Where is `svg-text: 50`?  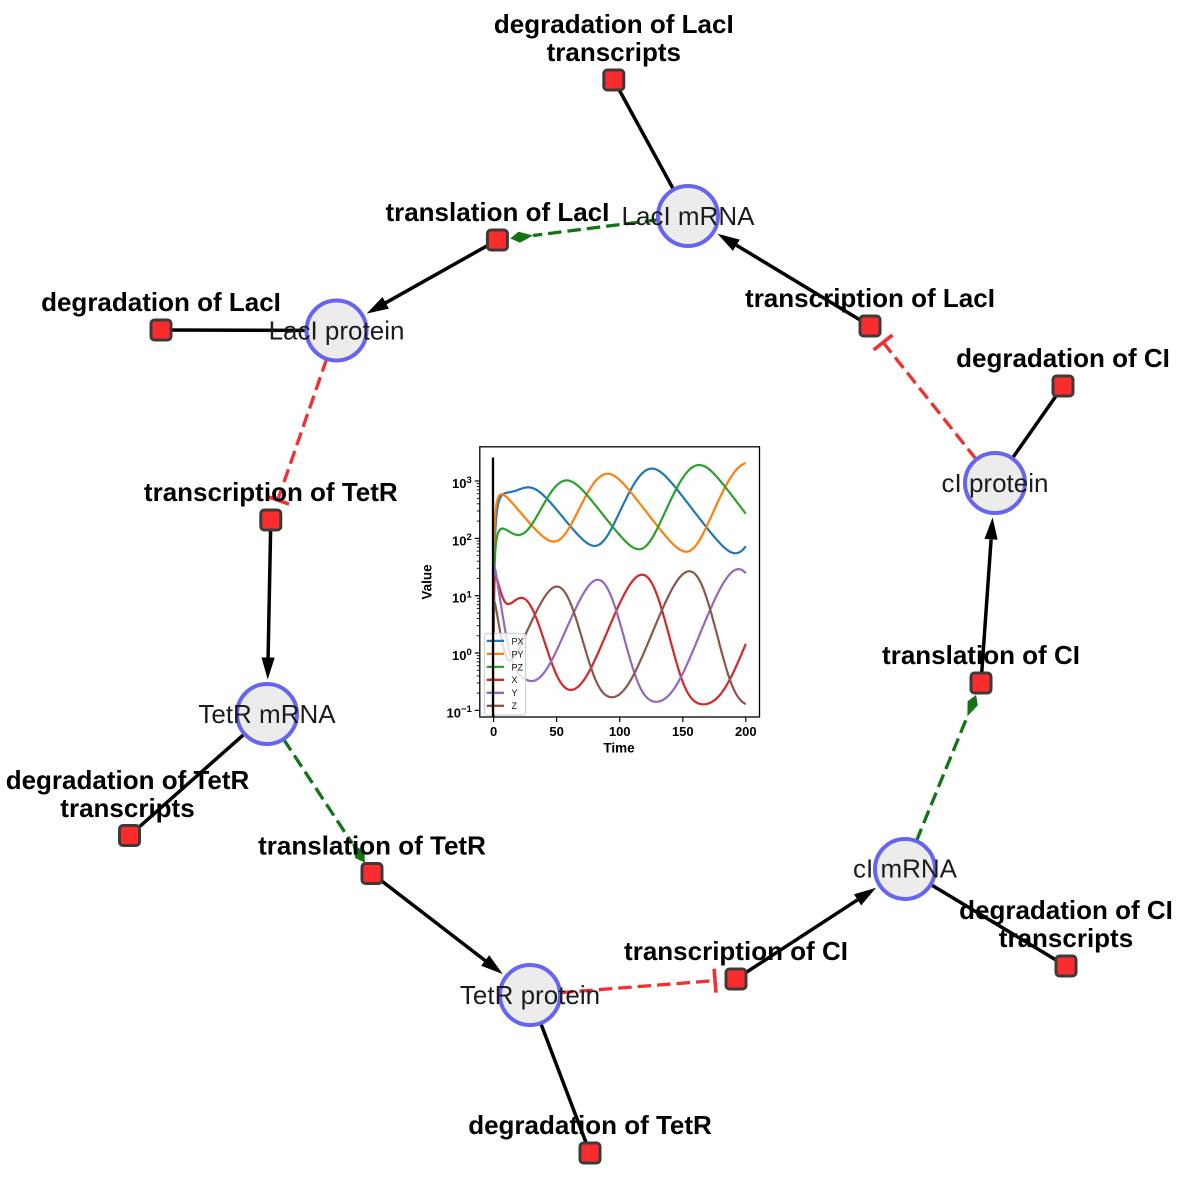 svg-text: 50 is located at coordinates (556, 731).